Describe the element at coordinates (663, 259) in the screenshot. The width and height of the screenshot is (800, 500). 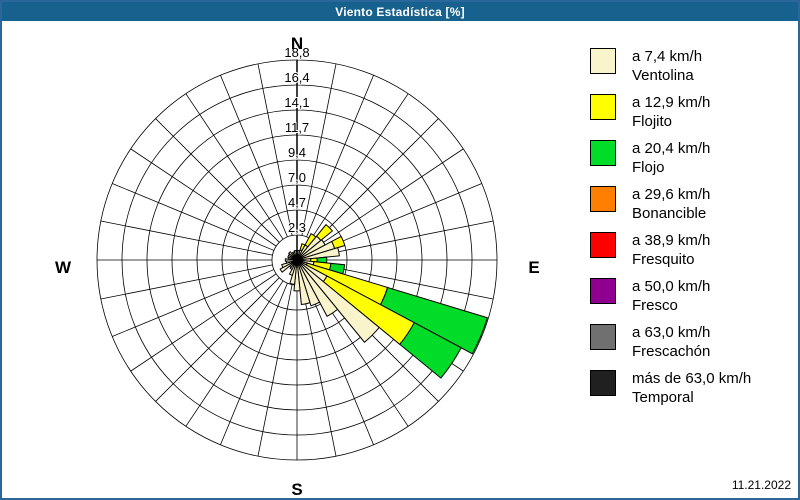
I see `legend-name-text: Fresquito` at that location.